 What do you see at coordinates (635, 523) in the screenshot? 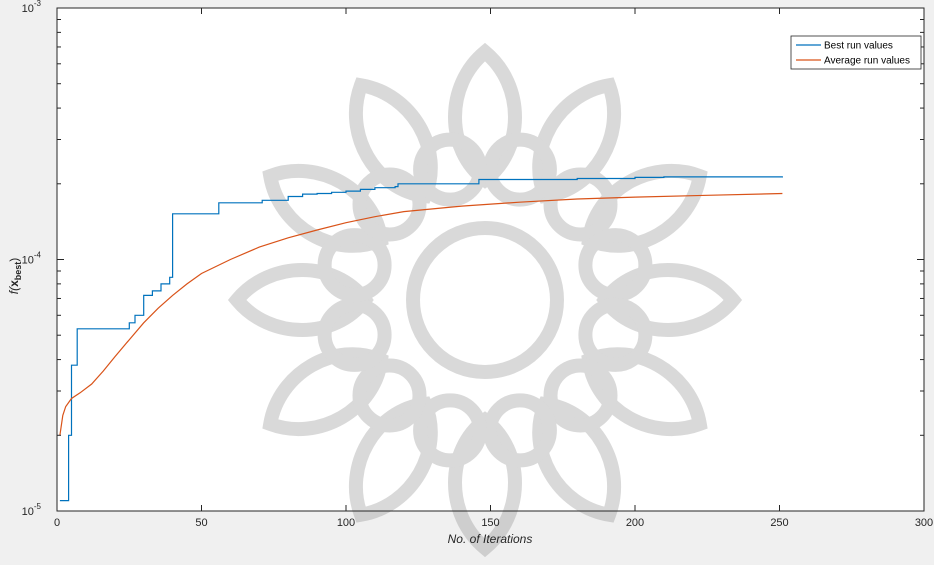
I see `x-tick-label: 200` at bounding box center [635, 523].